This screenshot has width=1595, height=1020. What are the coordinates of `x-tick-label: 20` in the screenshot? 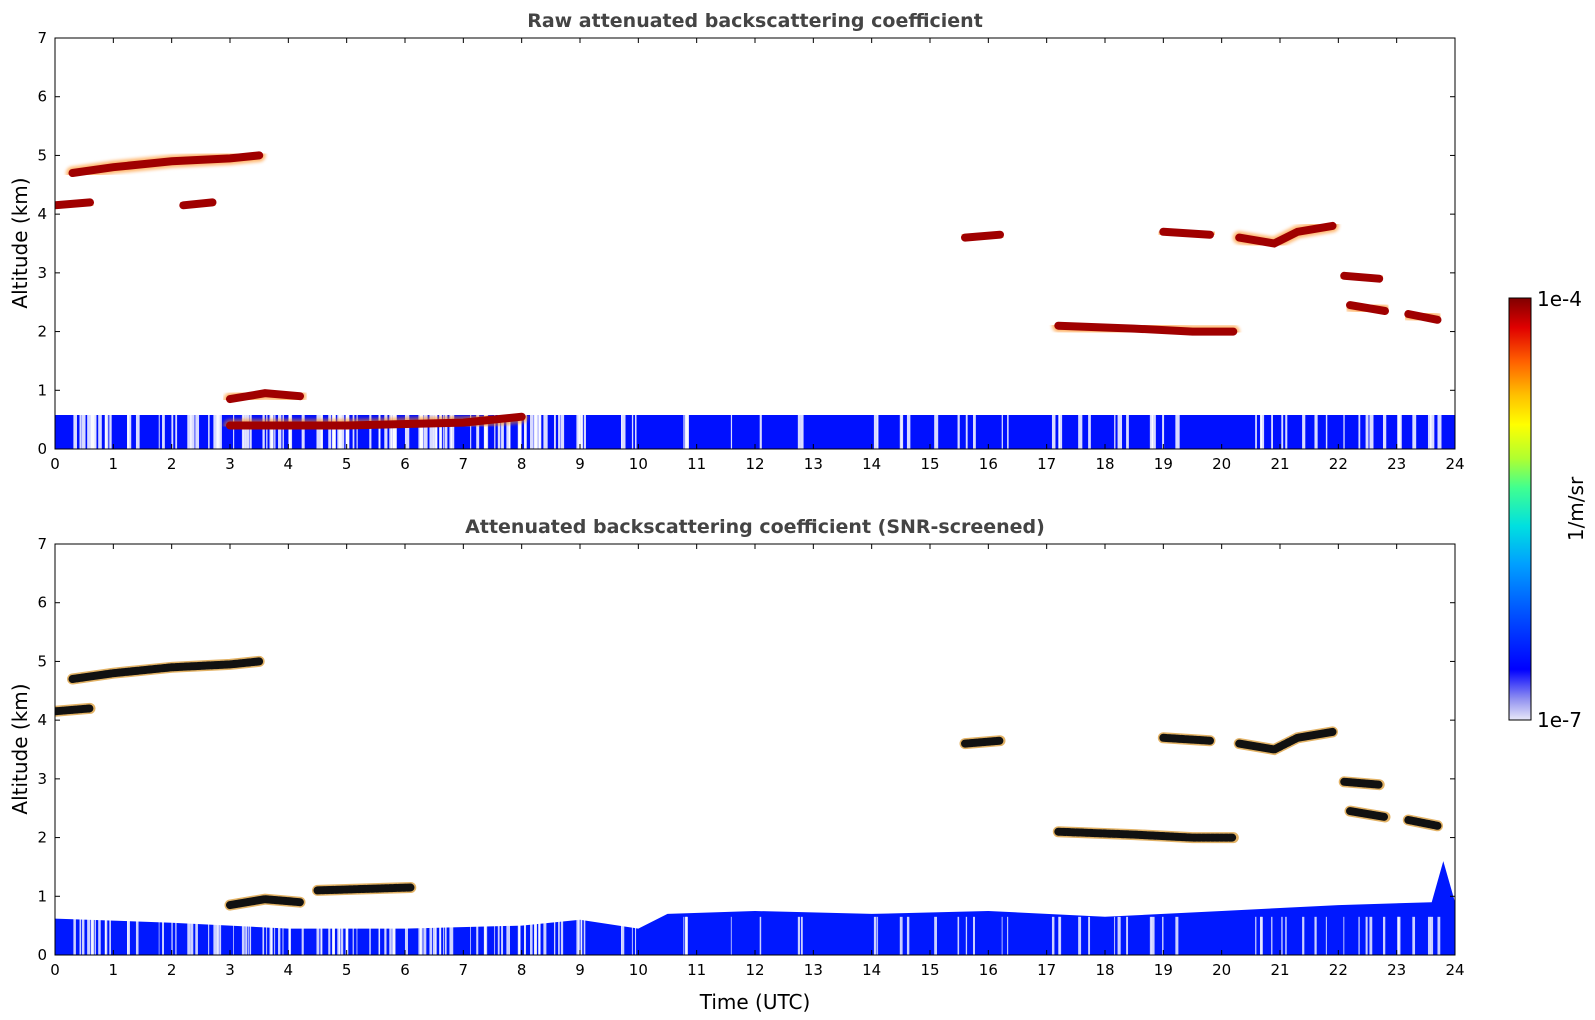 It's located at (1221, 464).